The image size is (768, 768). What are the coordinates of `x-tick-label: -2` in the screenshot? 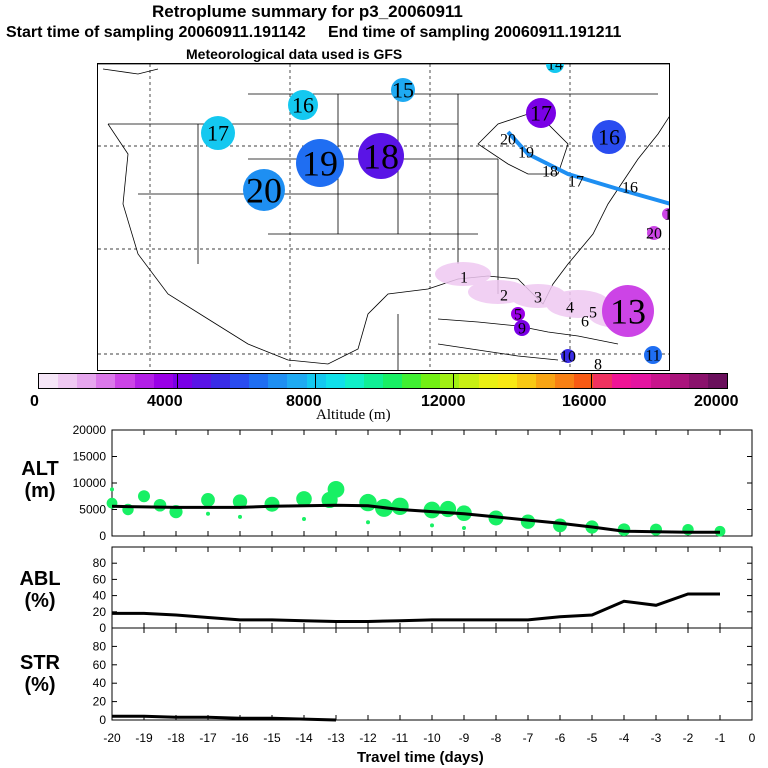 It's located at (688, 738).